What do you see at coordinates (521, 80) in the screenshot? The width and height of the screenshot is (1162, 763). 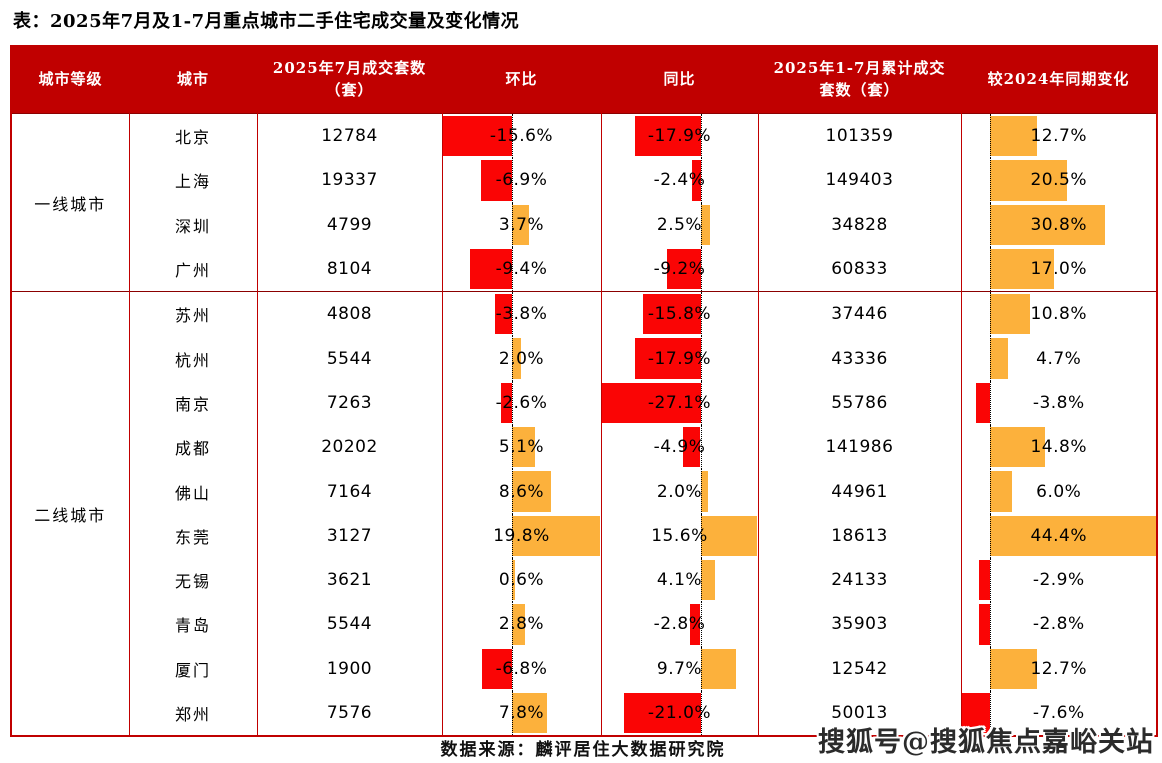 I see `column-header-3: 环比` at bounding box center [521, 80].